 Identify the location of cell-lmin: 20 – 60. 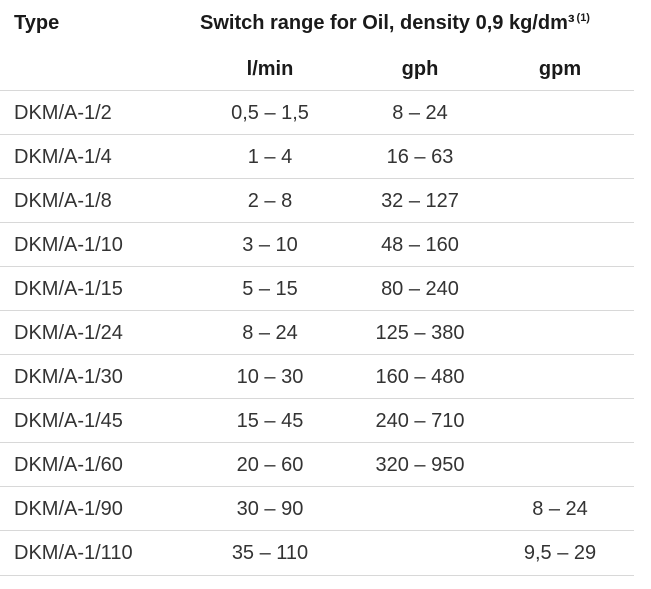
(270, 465).